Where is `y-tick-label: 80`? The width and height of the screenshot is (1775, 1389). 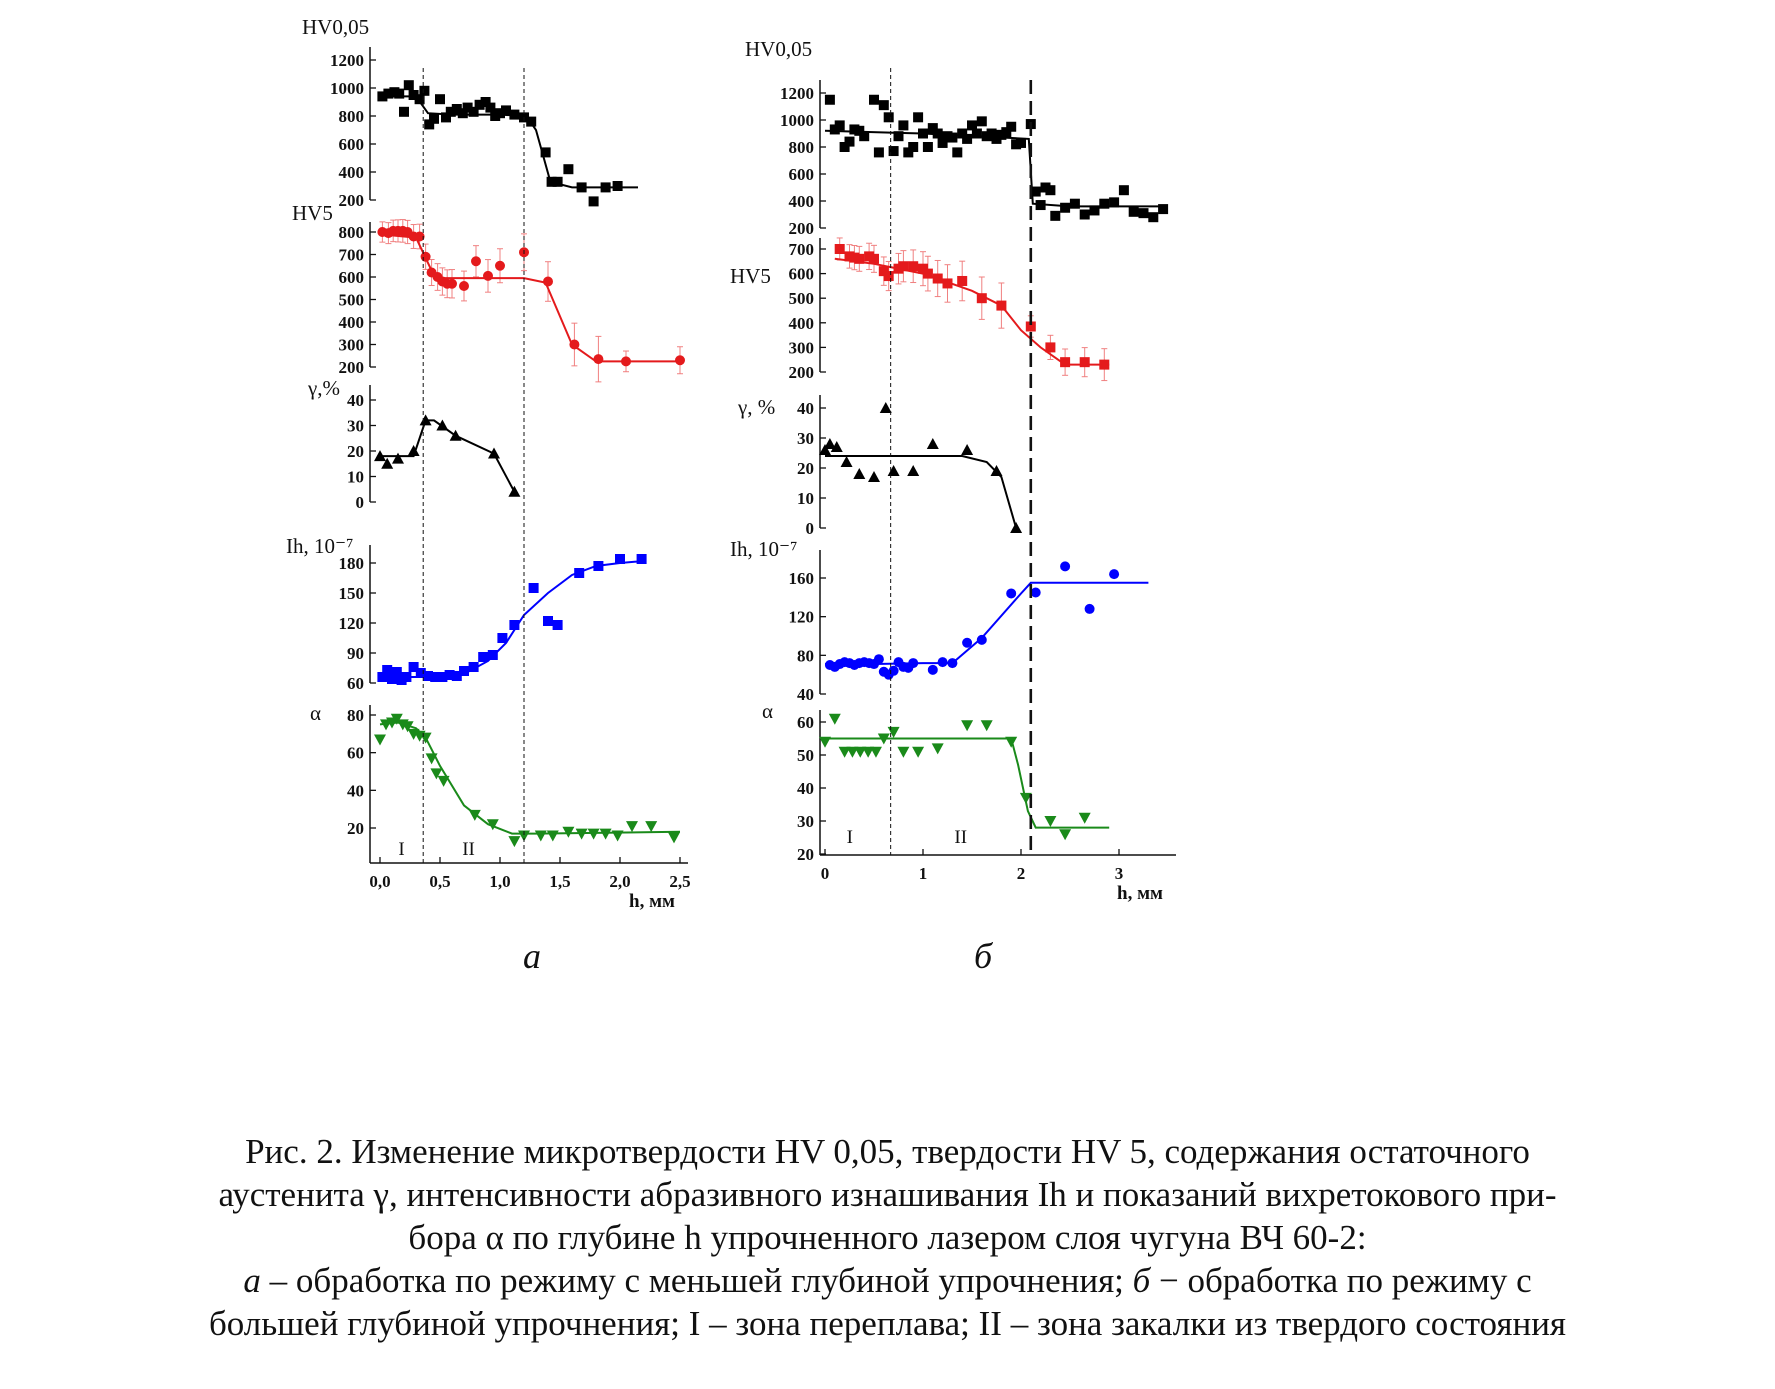 y-tick-label: 80 is located at coordinates (805, 655).